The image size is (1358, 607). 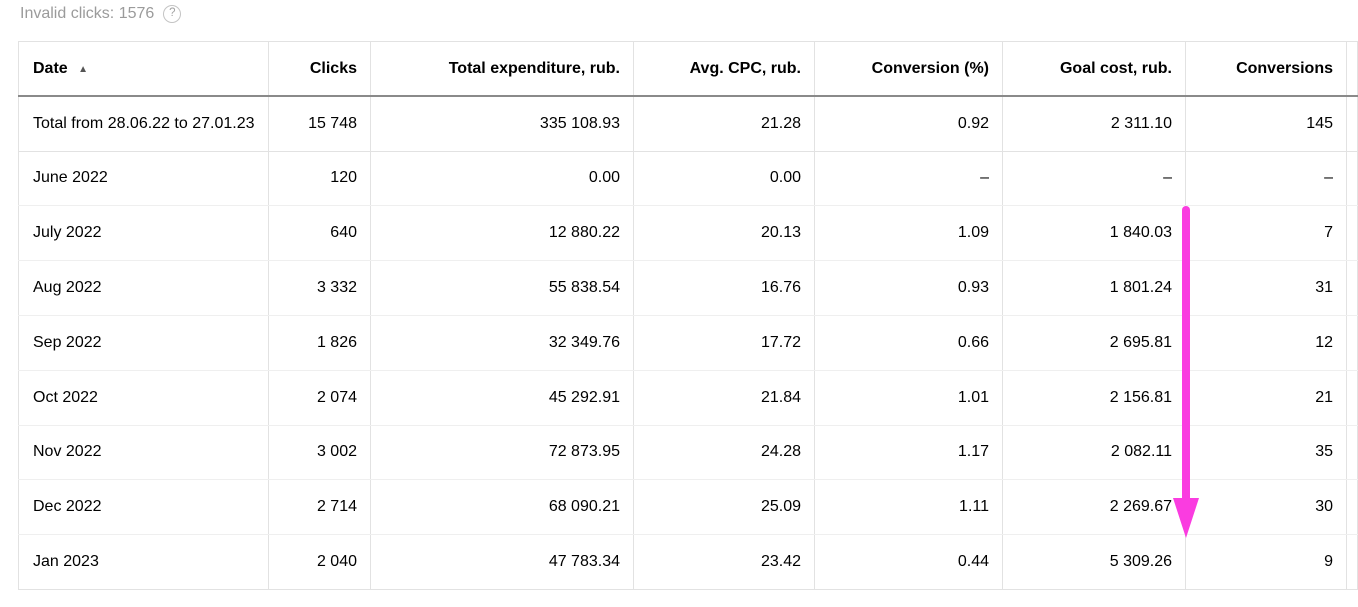 What do you see at coordinates (143, 562) in the screenshot?
I see `cell-date: Jan 2023` at bounding box center [143, 562].